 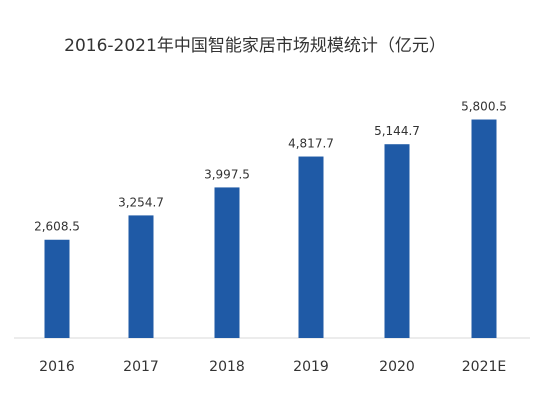 I want to click on x-tick-label-2017: 2017, so click(x=141, y=367).